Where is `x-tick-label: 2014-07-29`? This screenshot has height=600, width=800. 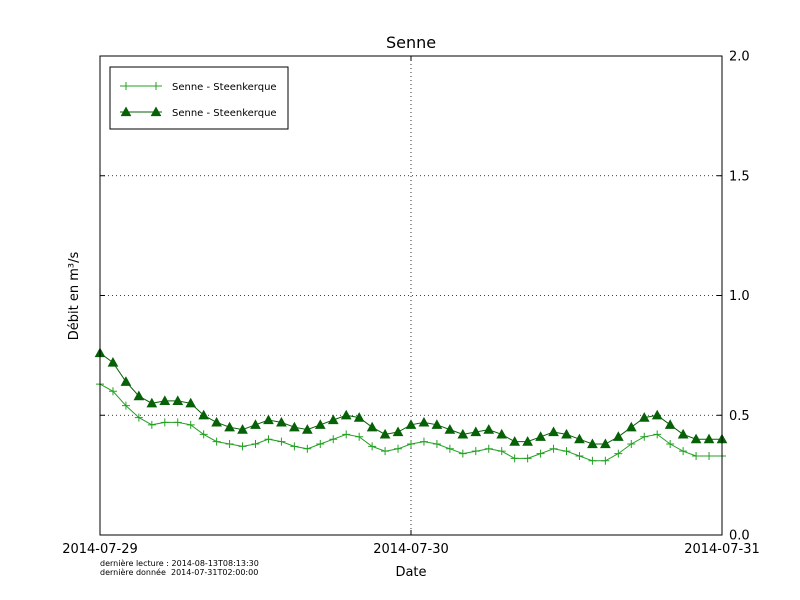
x-tick-label: 2014-07-29 is located at coordinates (100, 549).